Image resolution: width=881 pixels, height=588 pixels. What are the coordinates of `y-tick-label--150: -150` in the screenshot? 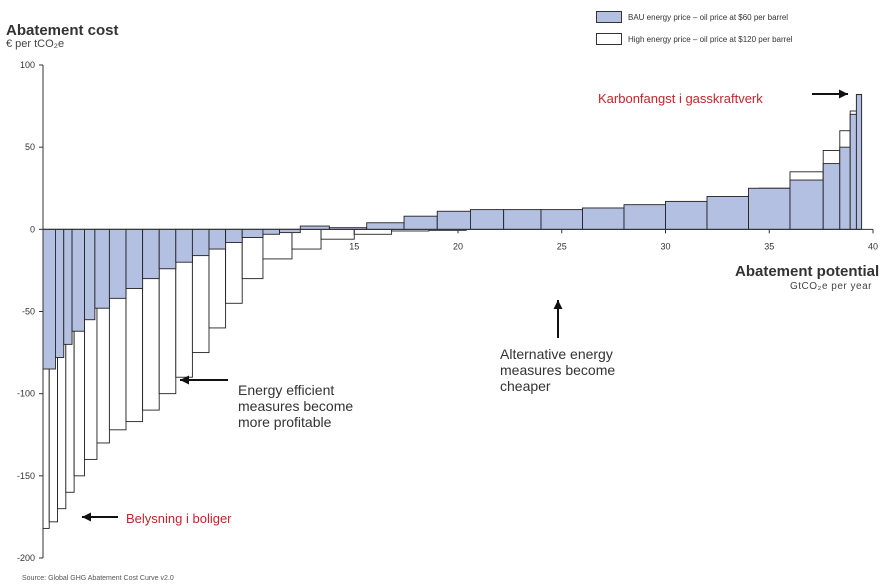 It's located at (26, 476).